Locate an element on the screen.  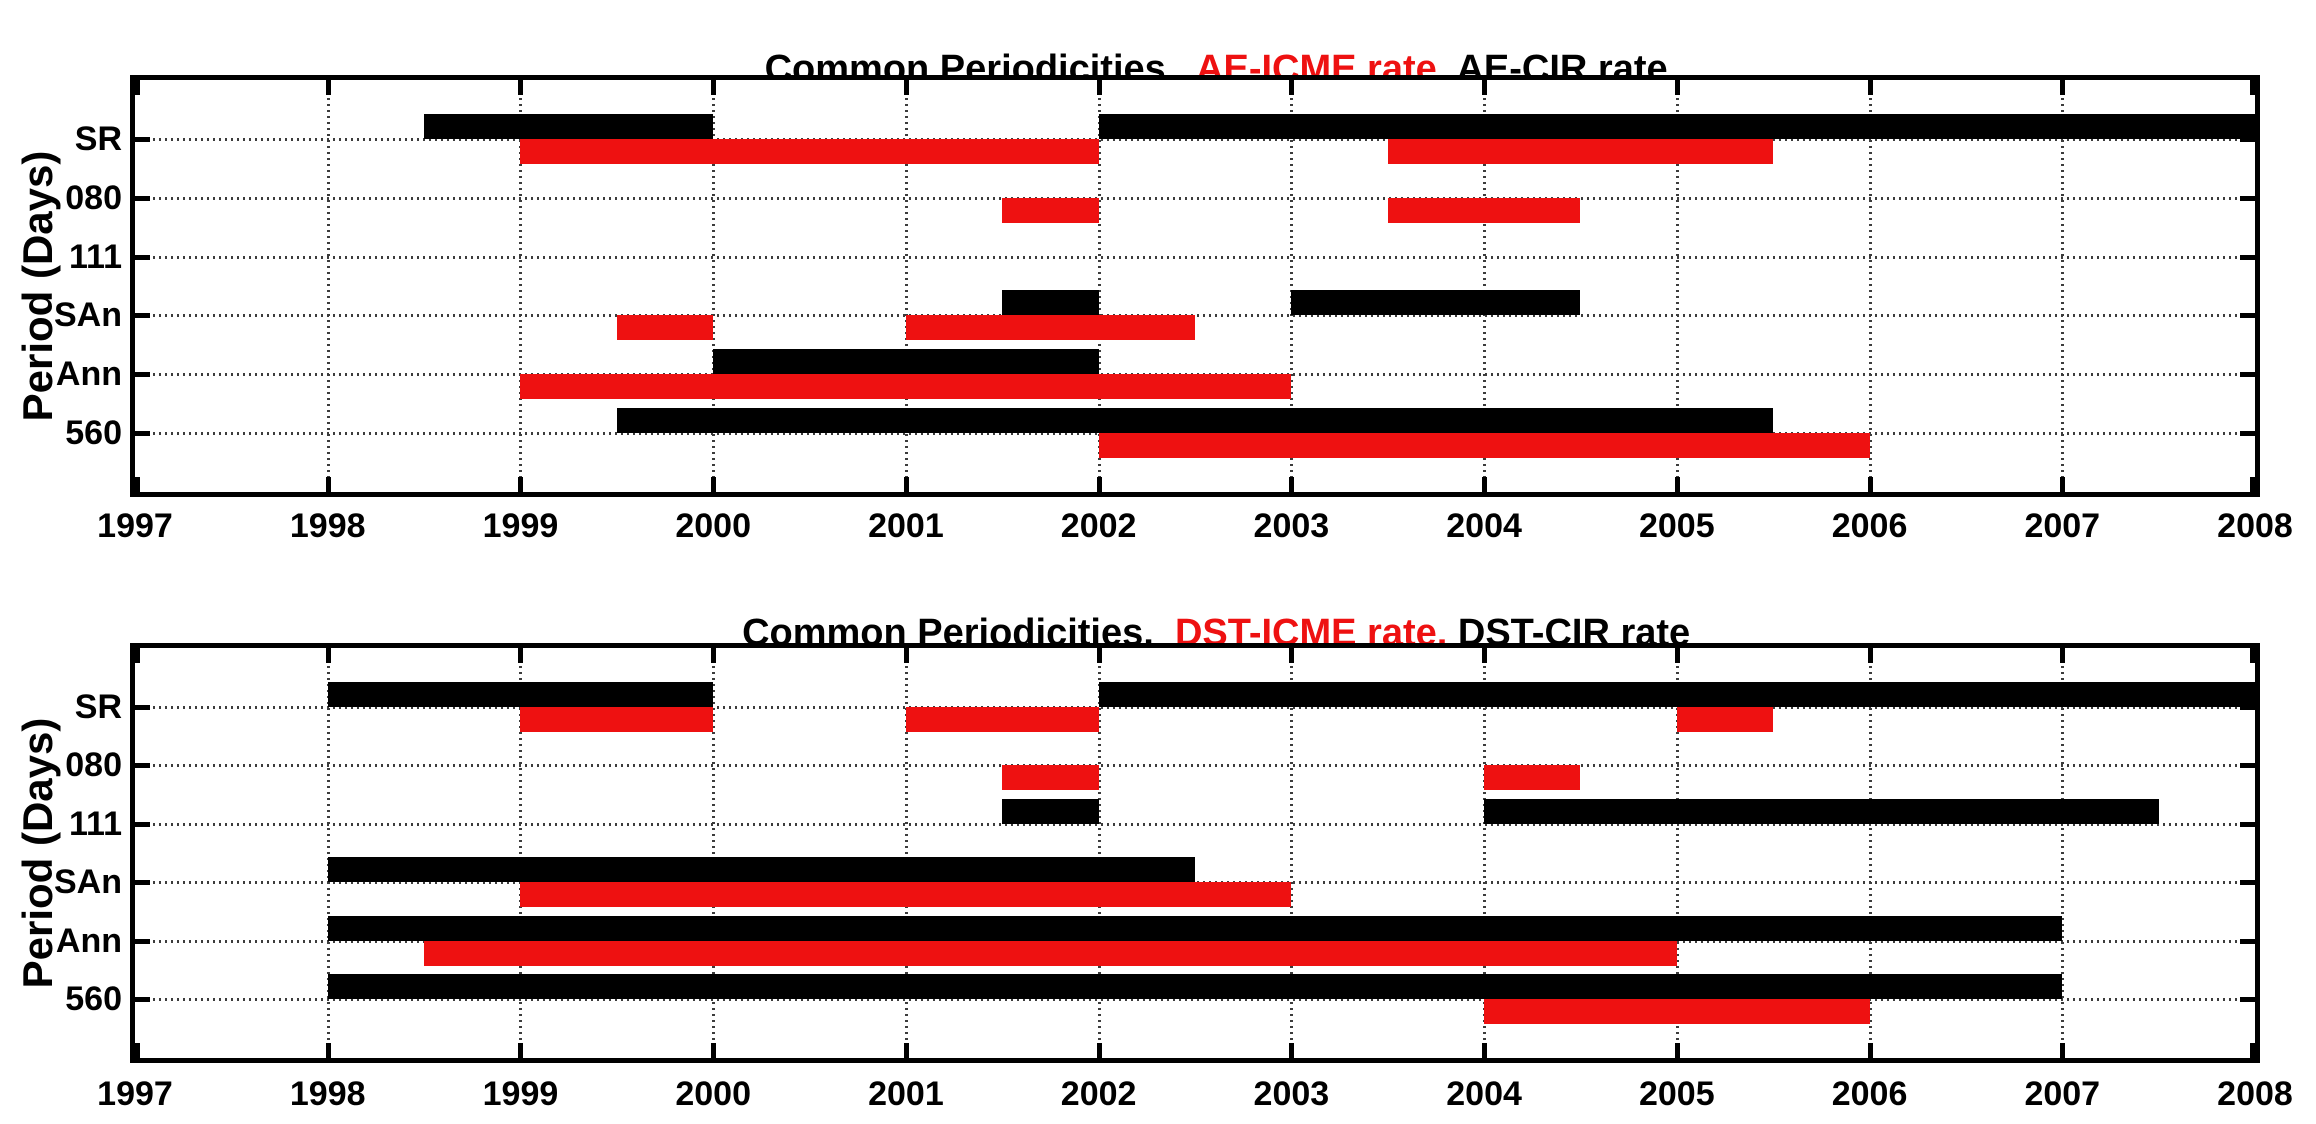
x-tick-label: 2008 is located at coordinates (2255, 526).